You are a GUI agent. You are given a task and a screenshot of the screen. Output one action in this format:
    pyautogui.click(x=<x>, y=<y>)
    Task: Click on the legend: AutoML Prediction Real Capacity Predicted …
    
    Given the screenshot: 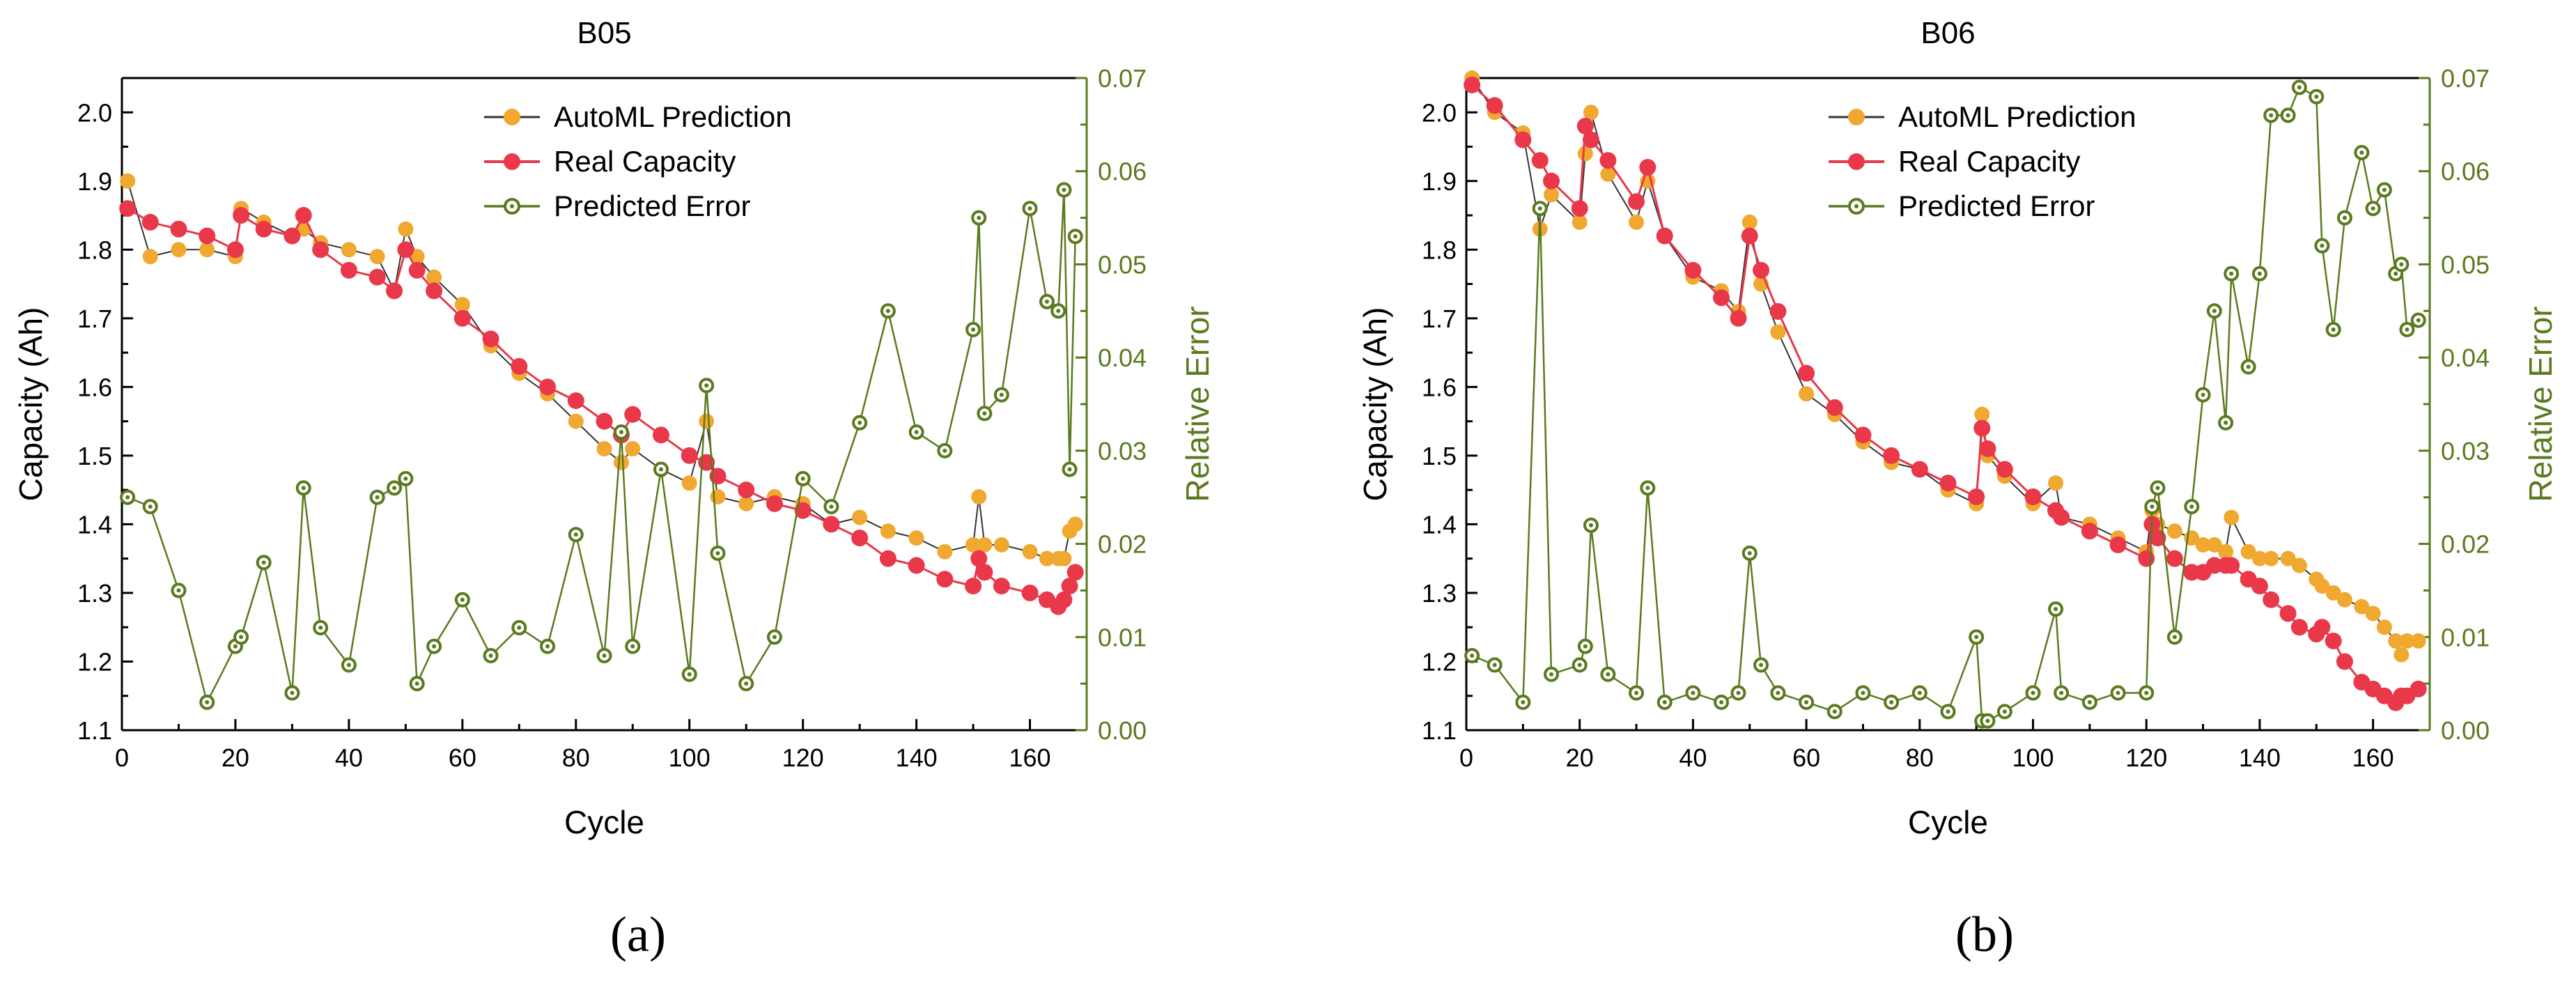 What is the action you would take?
    pyautogui.click(x=638, y=161)
    